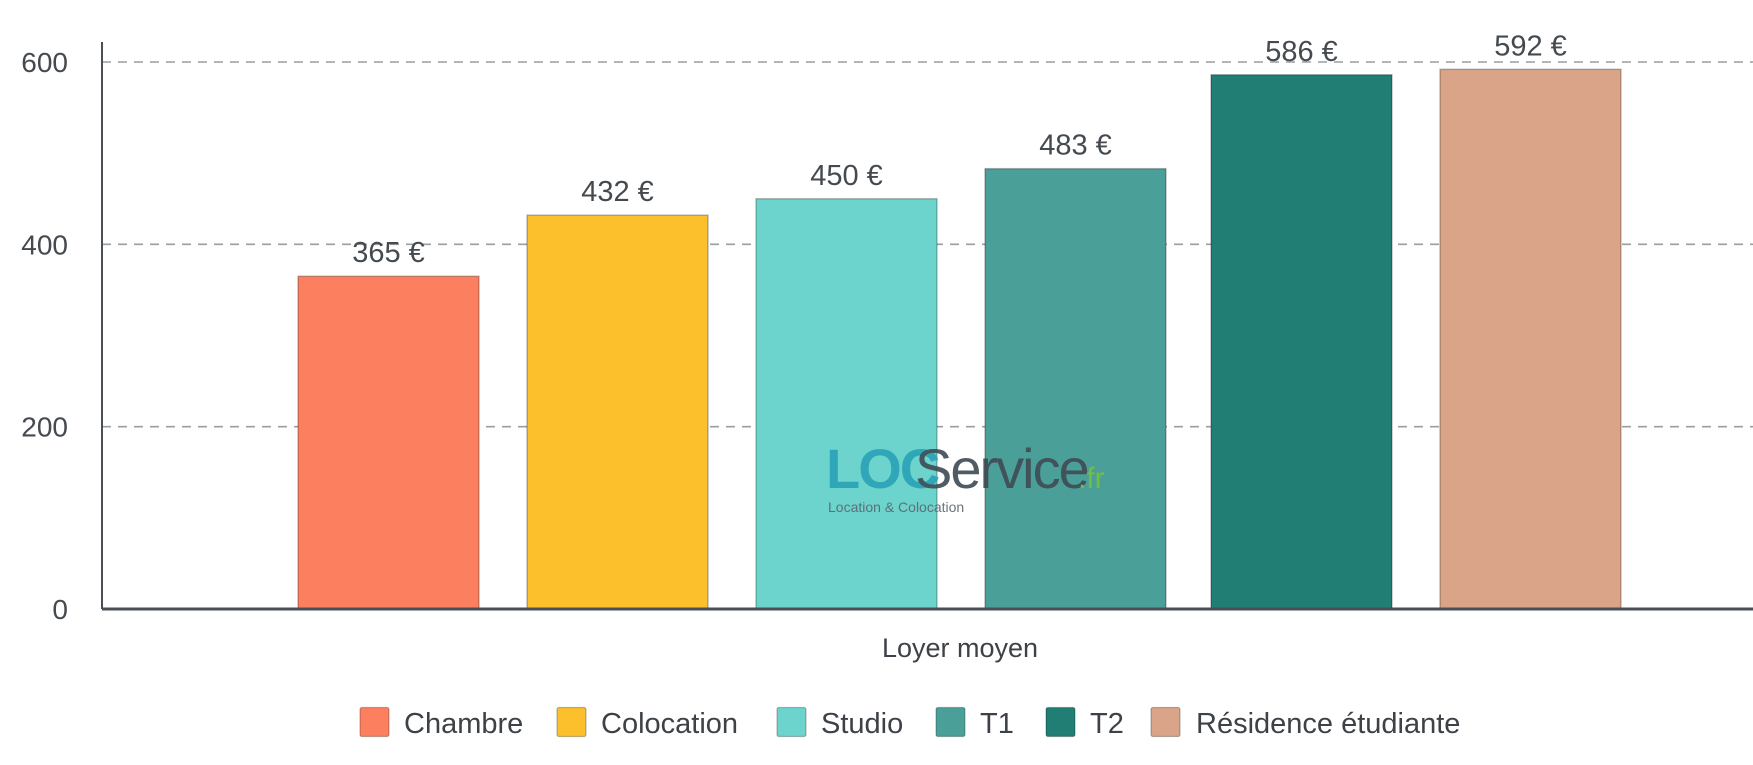 This screenshot has width=1753, height=765. Describe the element at coordinates (1530, 46) in the screenshot. I see `data-label-residence-etudiante: 592 €` at that location.